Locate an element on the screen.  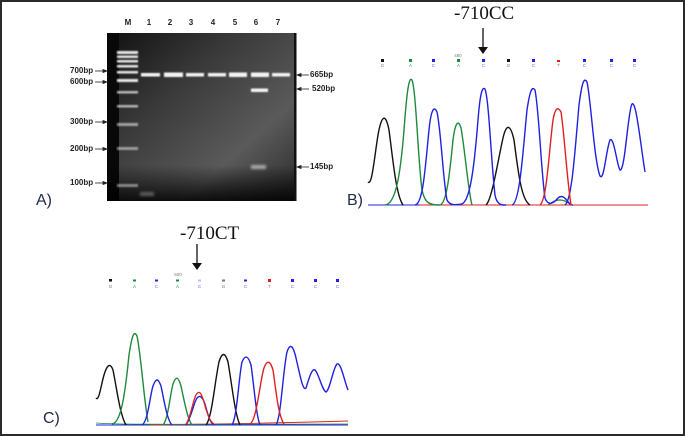
panel-label-c: C) is located at coordinates (51, 418).